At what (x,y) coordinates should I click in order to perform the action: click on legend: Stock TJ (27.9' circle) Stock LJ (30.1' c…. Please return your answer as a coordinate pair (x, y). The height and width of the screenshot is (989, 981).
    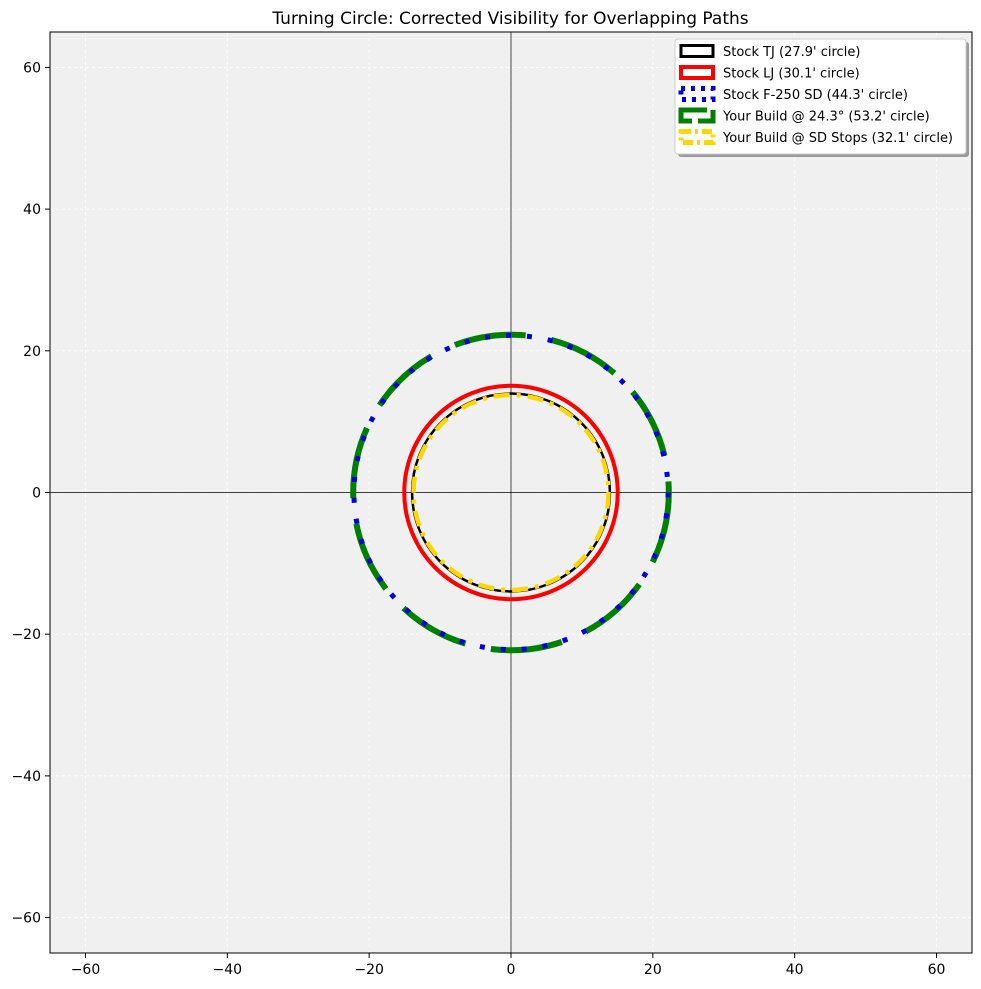
    Looking at the image, I should click on (821, 97).